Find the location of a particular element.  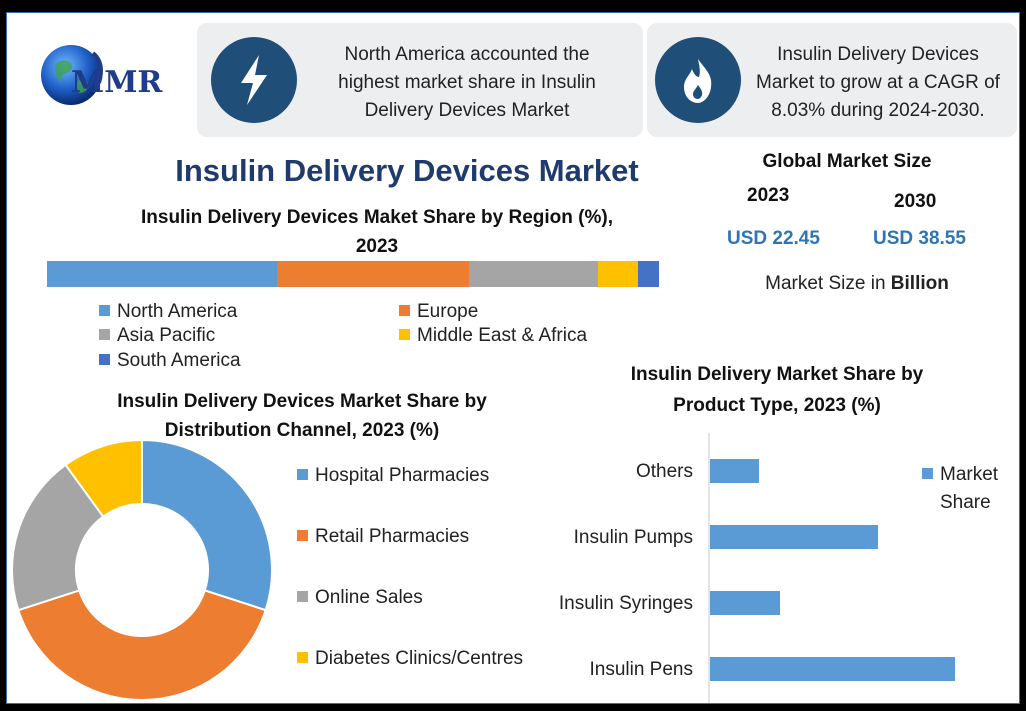

legend-label: Diabetes Clinics/Centres is located at coordinates (419, 658).